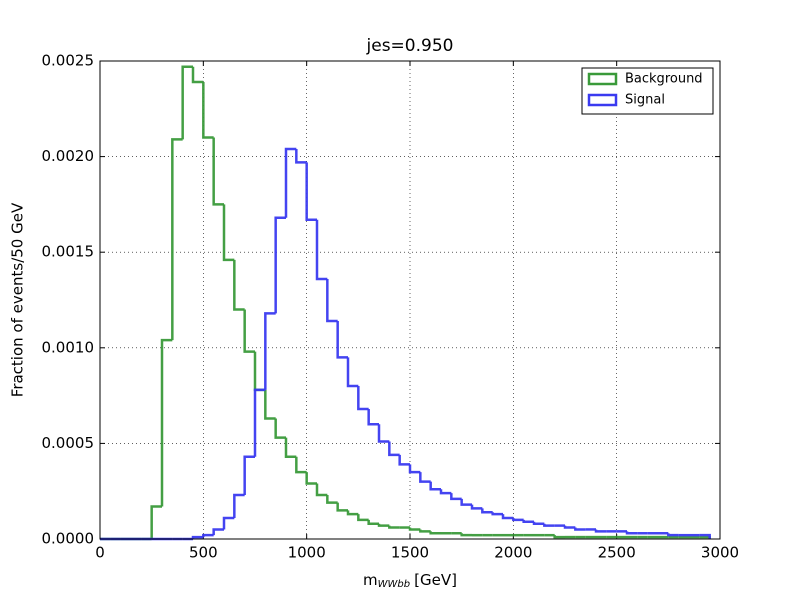  Describe the element at coordinates (394, 584) in the screenshot. I see `x-label-subscript: WWbb` at that location.